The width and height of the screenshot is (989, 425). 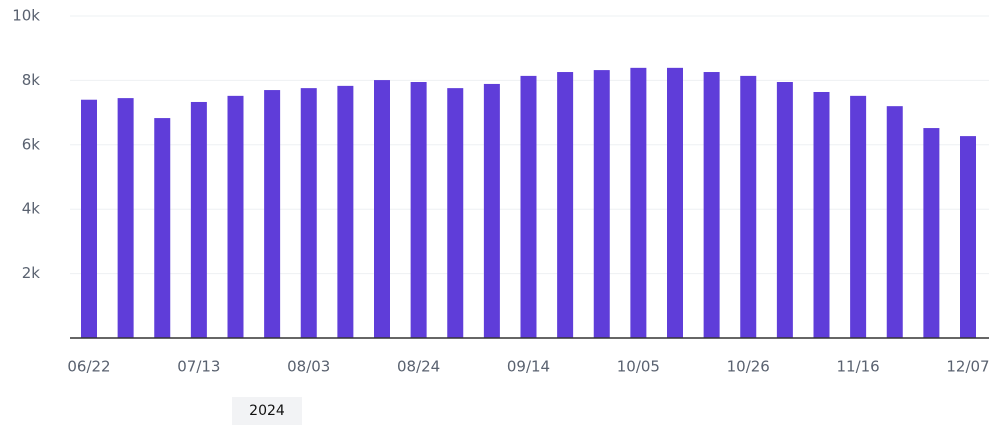 What do you see at coordinates (308, 367) in the screenshot?
I see `x-tick-label: 08/03` at bounding box center [308, 367].